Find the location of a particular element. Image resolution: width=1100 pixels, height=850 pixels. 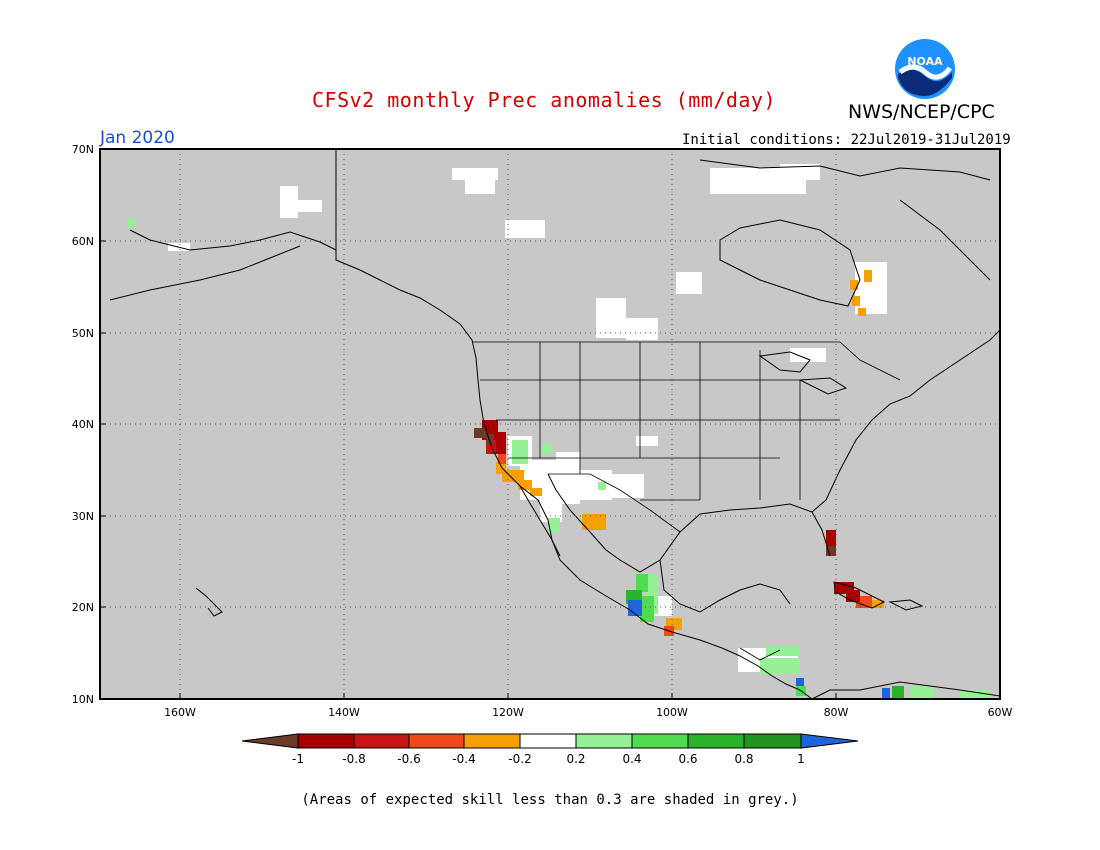

colorbar is located at coordinates (550, 741).